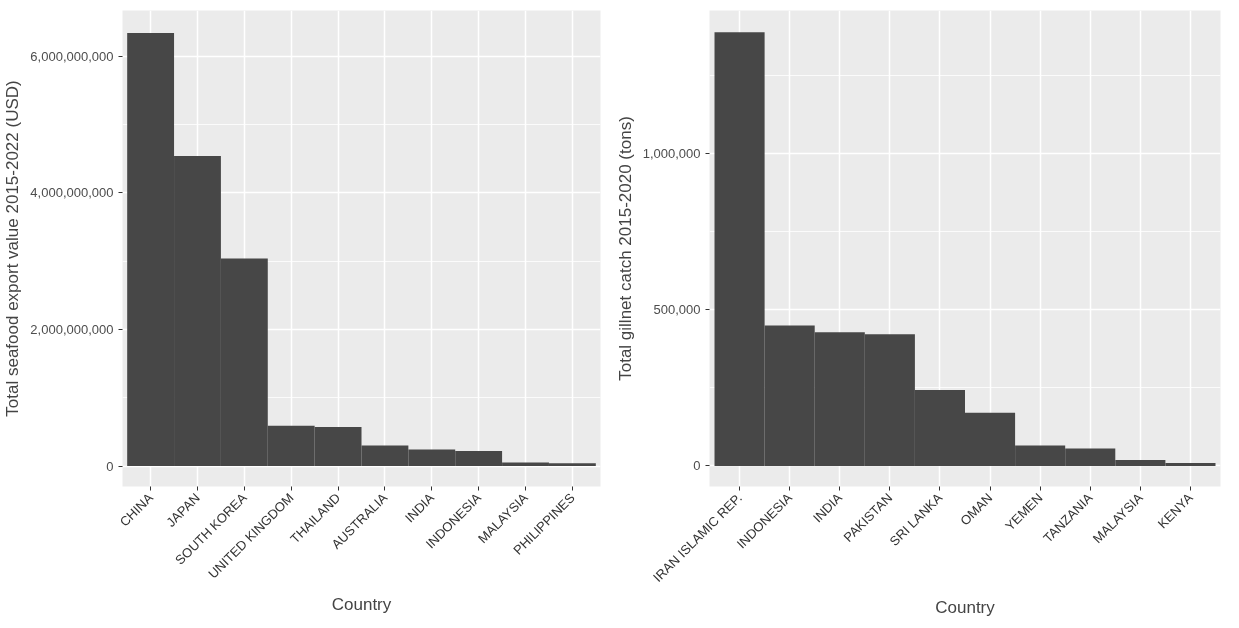  What do you see at coordinates (13, 248) in the screenshot?
I see `y-axis-title: Total seafood export value 2015-2022 (USD)` at bounding box center [13, 248].